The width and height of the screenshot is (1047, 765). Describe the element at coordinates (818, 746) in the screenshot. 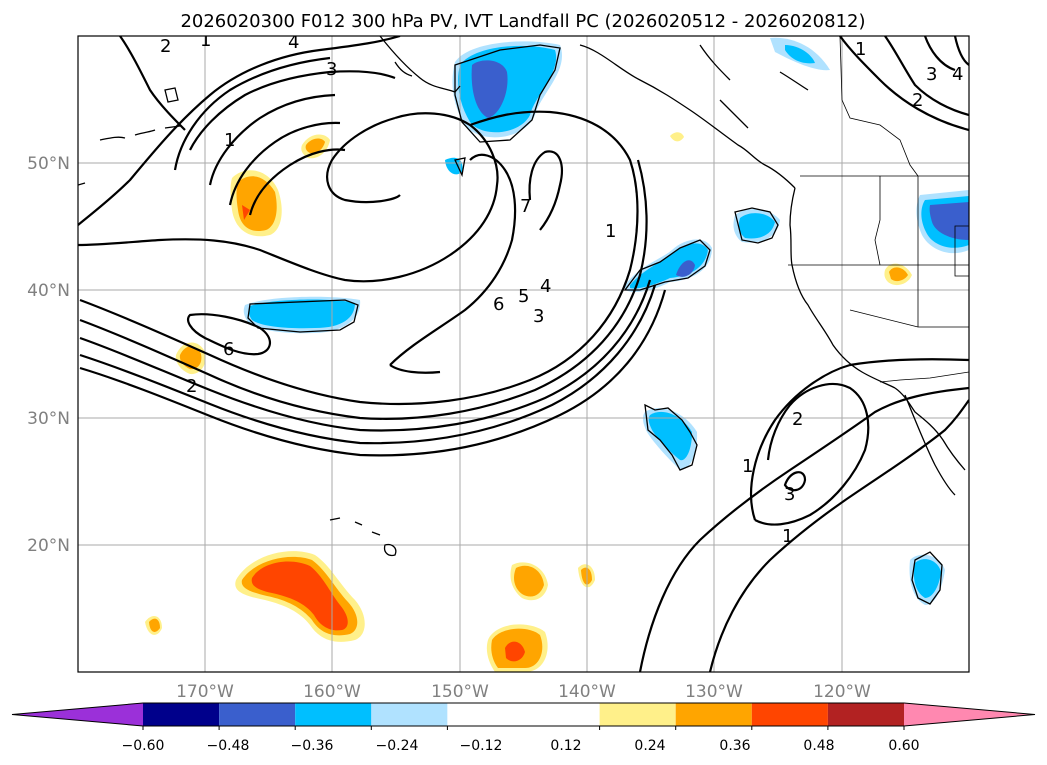

I see `colorbar-tick-label: 0.48` at that location.